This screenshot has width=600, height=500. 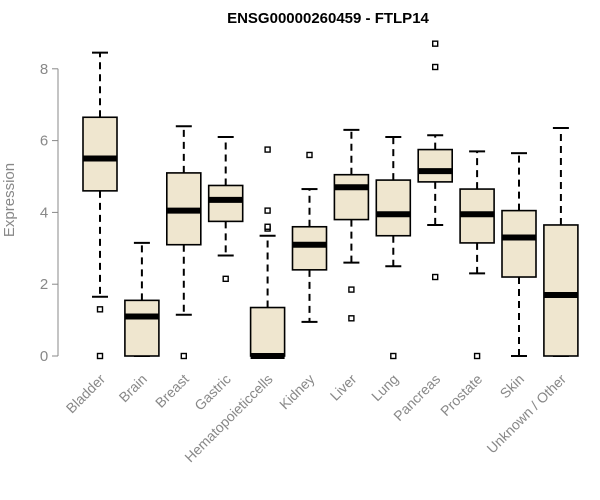 What do you see at coordinates (44, 356) in the screenshot?
I see `y-tick-label-0: 0` at bounding box center [44, 356].